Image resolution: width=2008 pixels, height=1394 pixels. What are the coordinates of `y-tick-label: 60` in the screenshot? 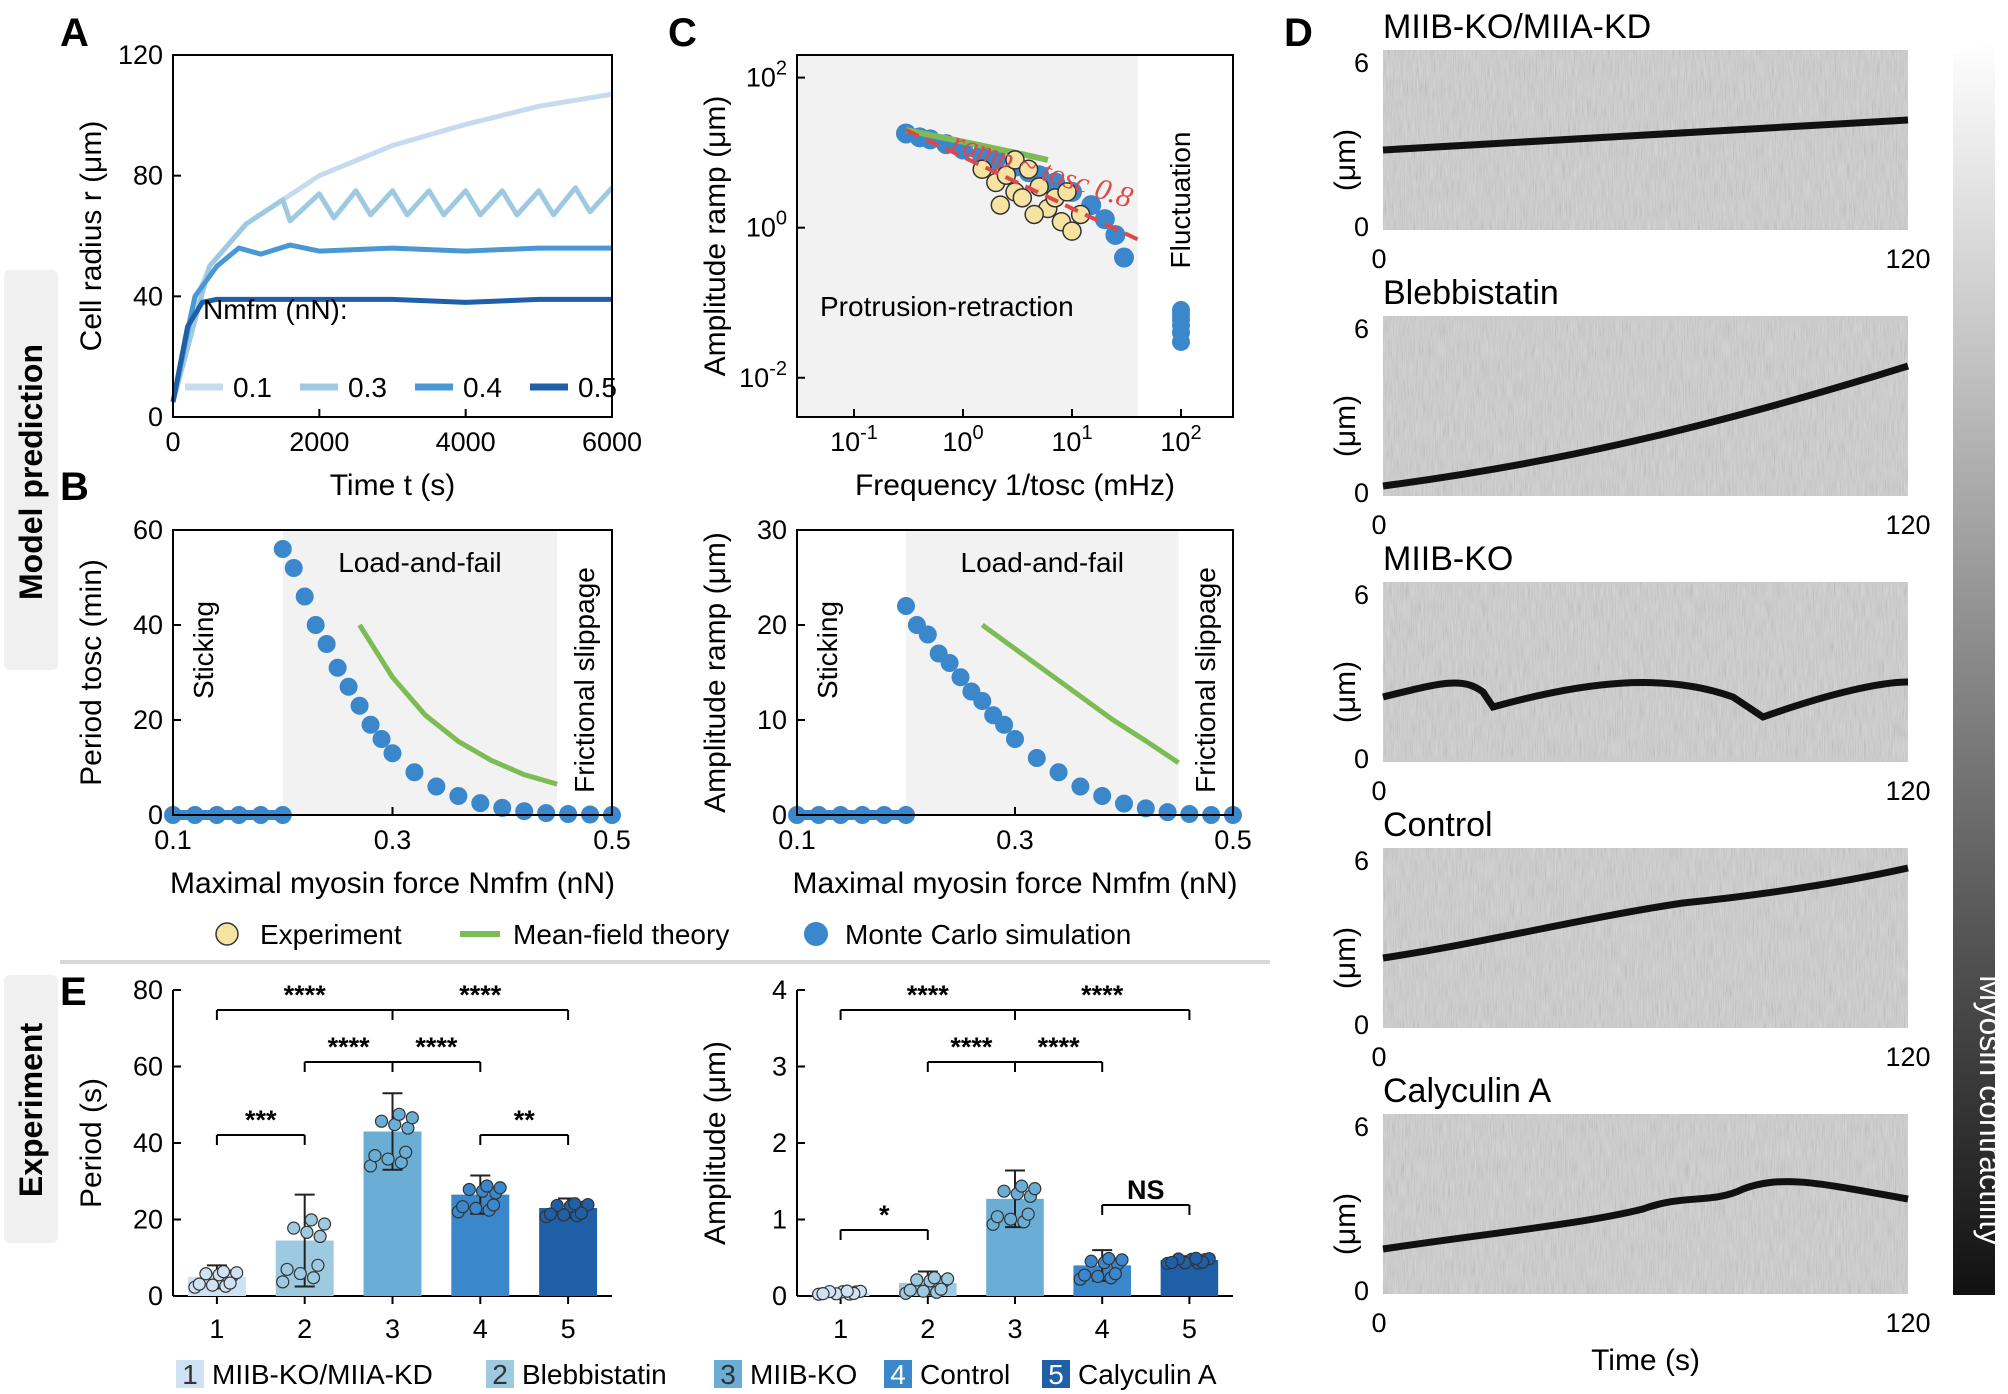 It's located at (148, 530).